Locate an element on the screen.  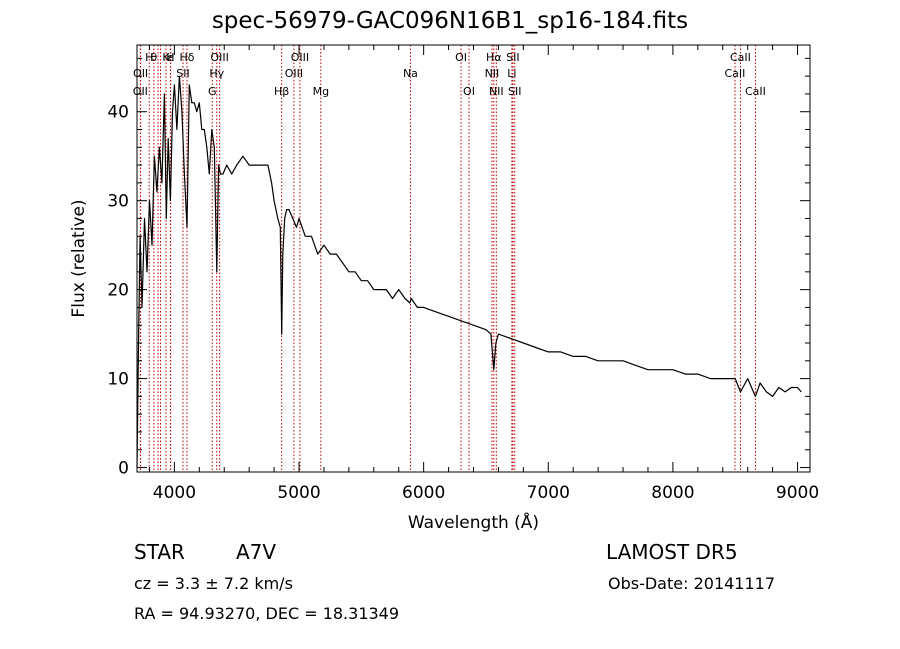
spectral-line-label: K is located at coordinates (166, 57).